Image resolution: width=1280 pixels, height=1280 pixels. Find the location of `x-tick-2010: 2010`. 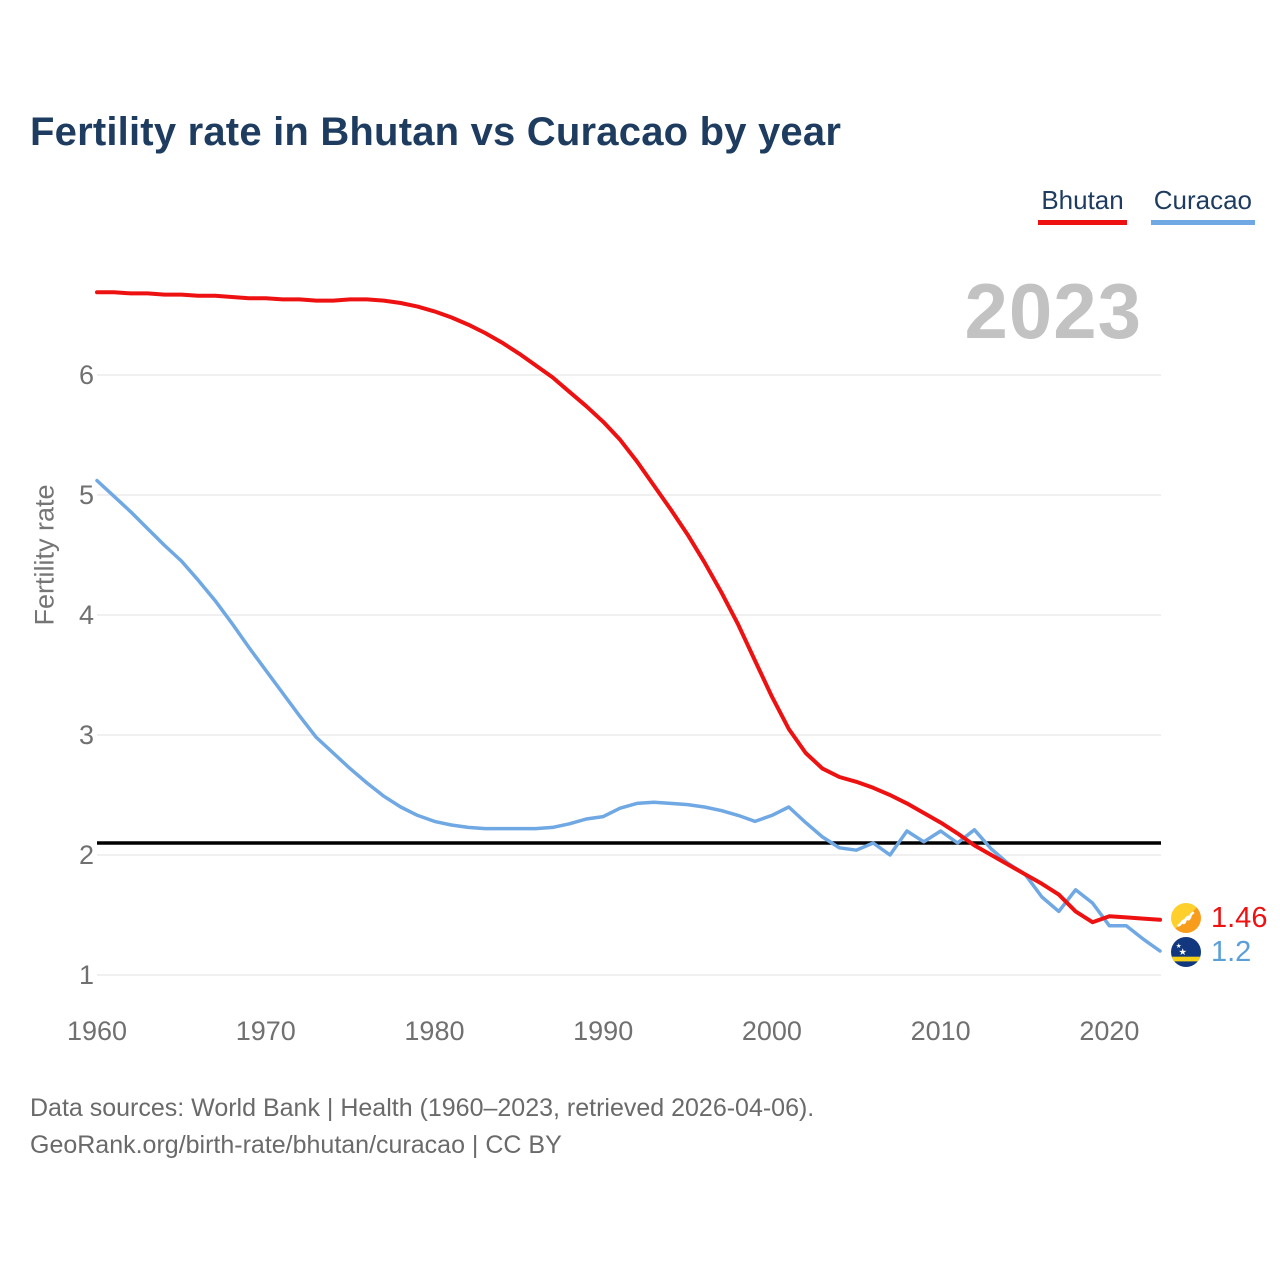

x-tick-2010: 2010 is located at coordinates (941, 1031).